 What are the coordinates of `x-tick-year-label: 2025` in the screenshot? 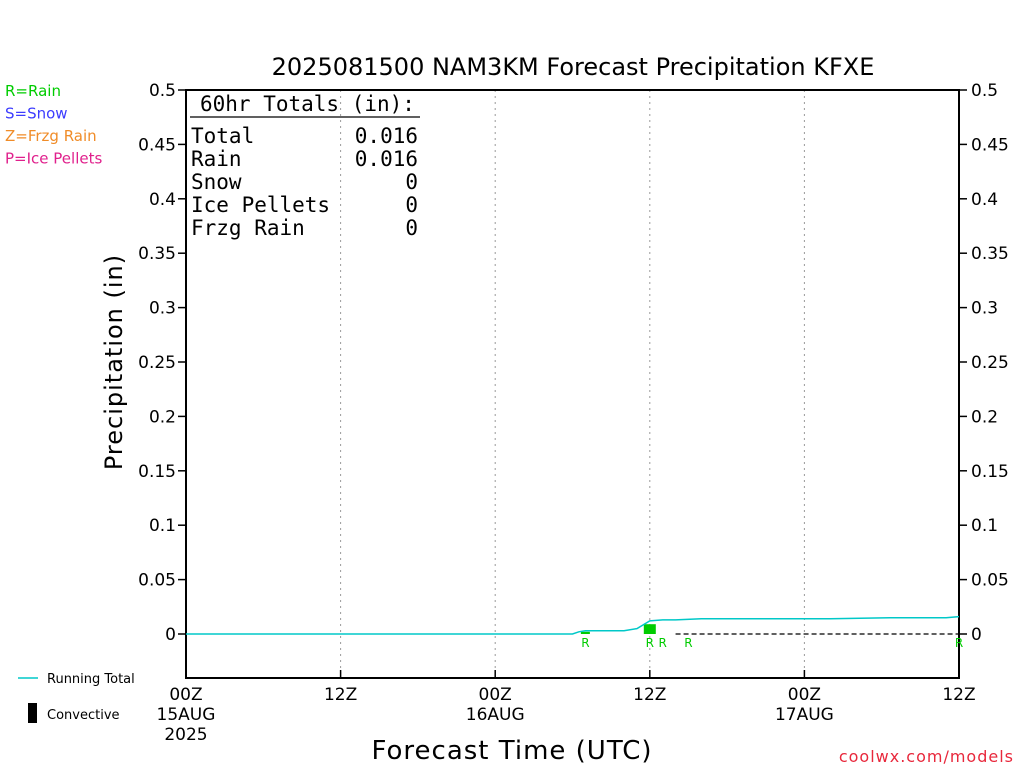 It's located at (185, 735).